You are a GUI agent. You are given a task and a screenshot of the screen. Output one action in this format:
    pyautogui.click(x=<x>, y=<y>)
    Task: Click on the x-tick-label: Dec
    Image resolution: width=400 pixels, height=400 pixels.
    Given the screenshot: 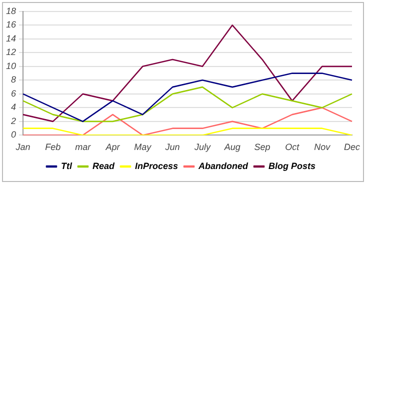 What is the action you would take?
    pyautogui.click(x=352, y=147)
    